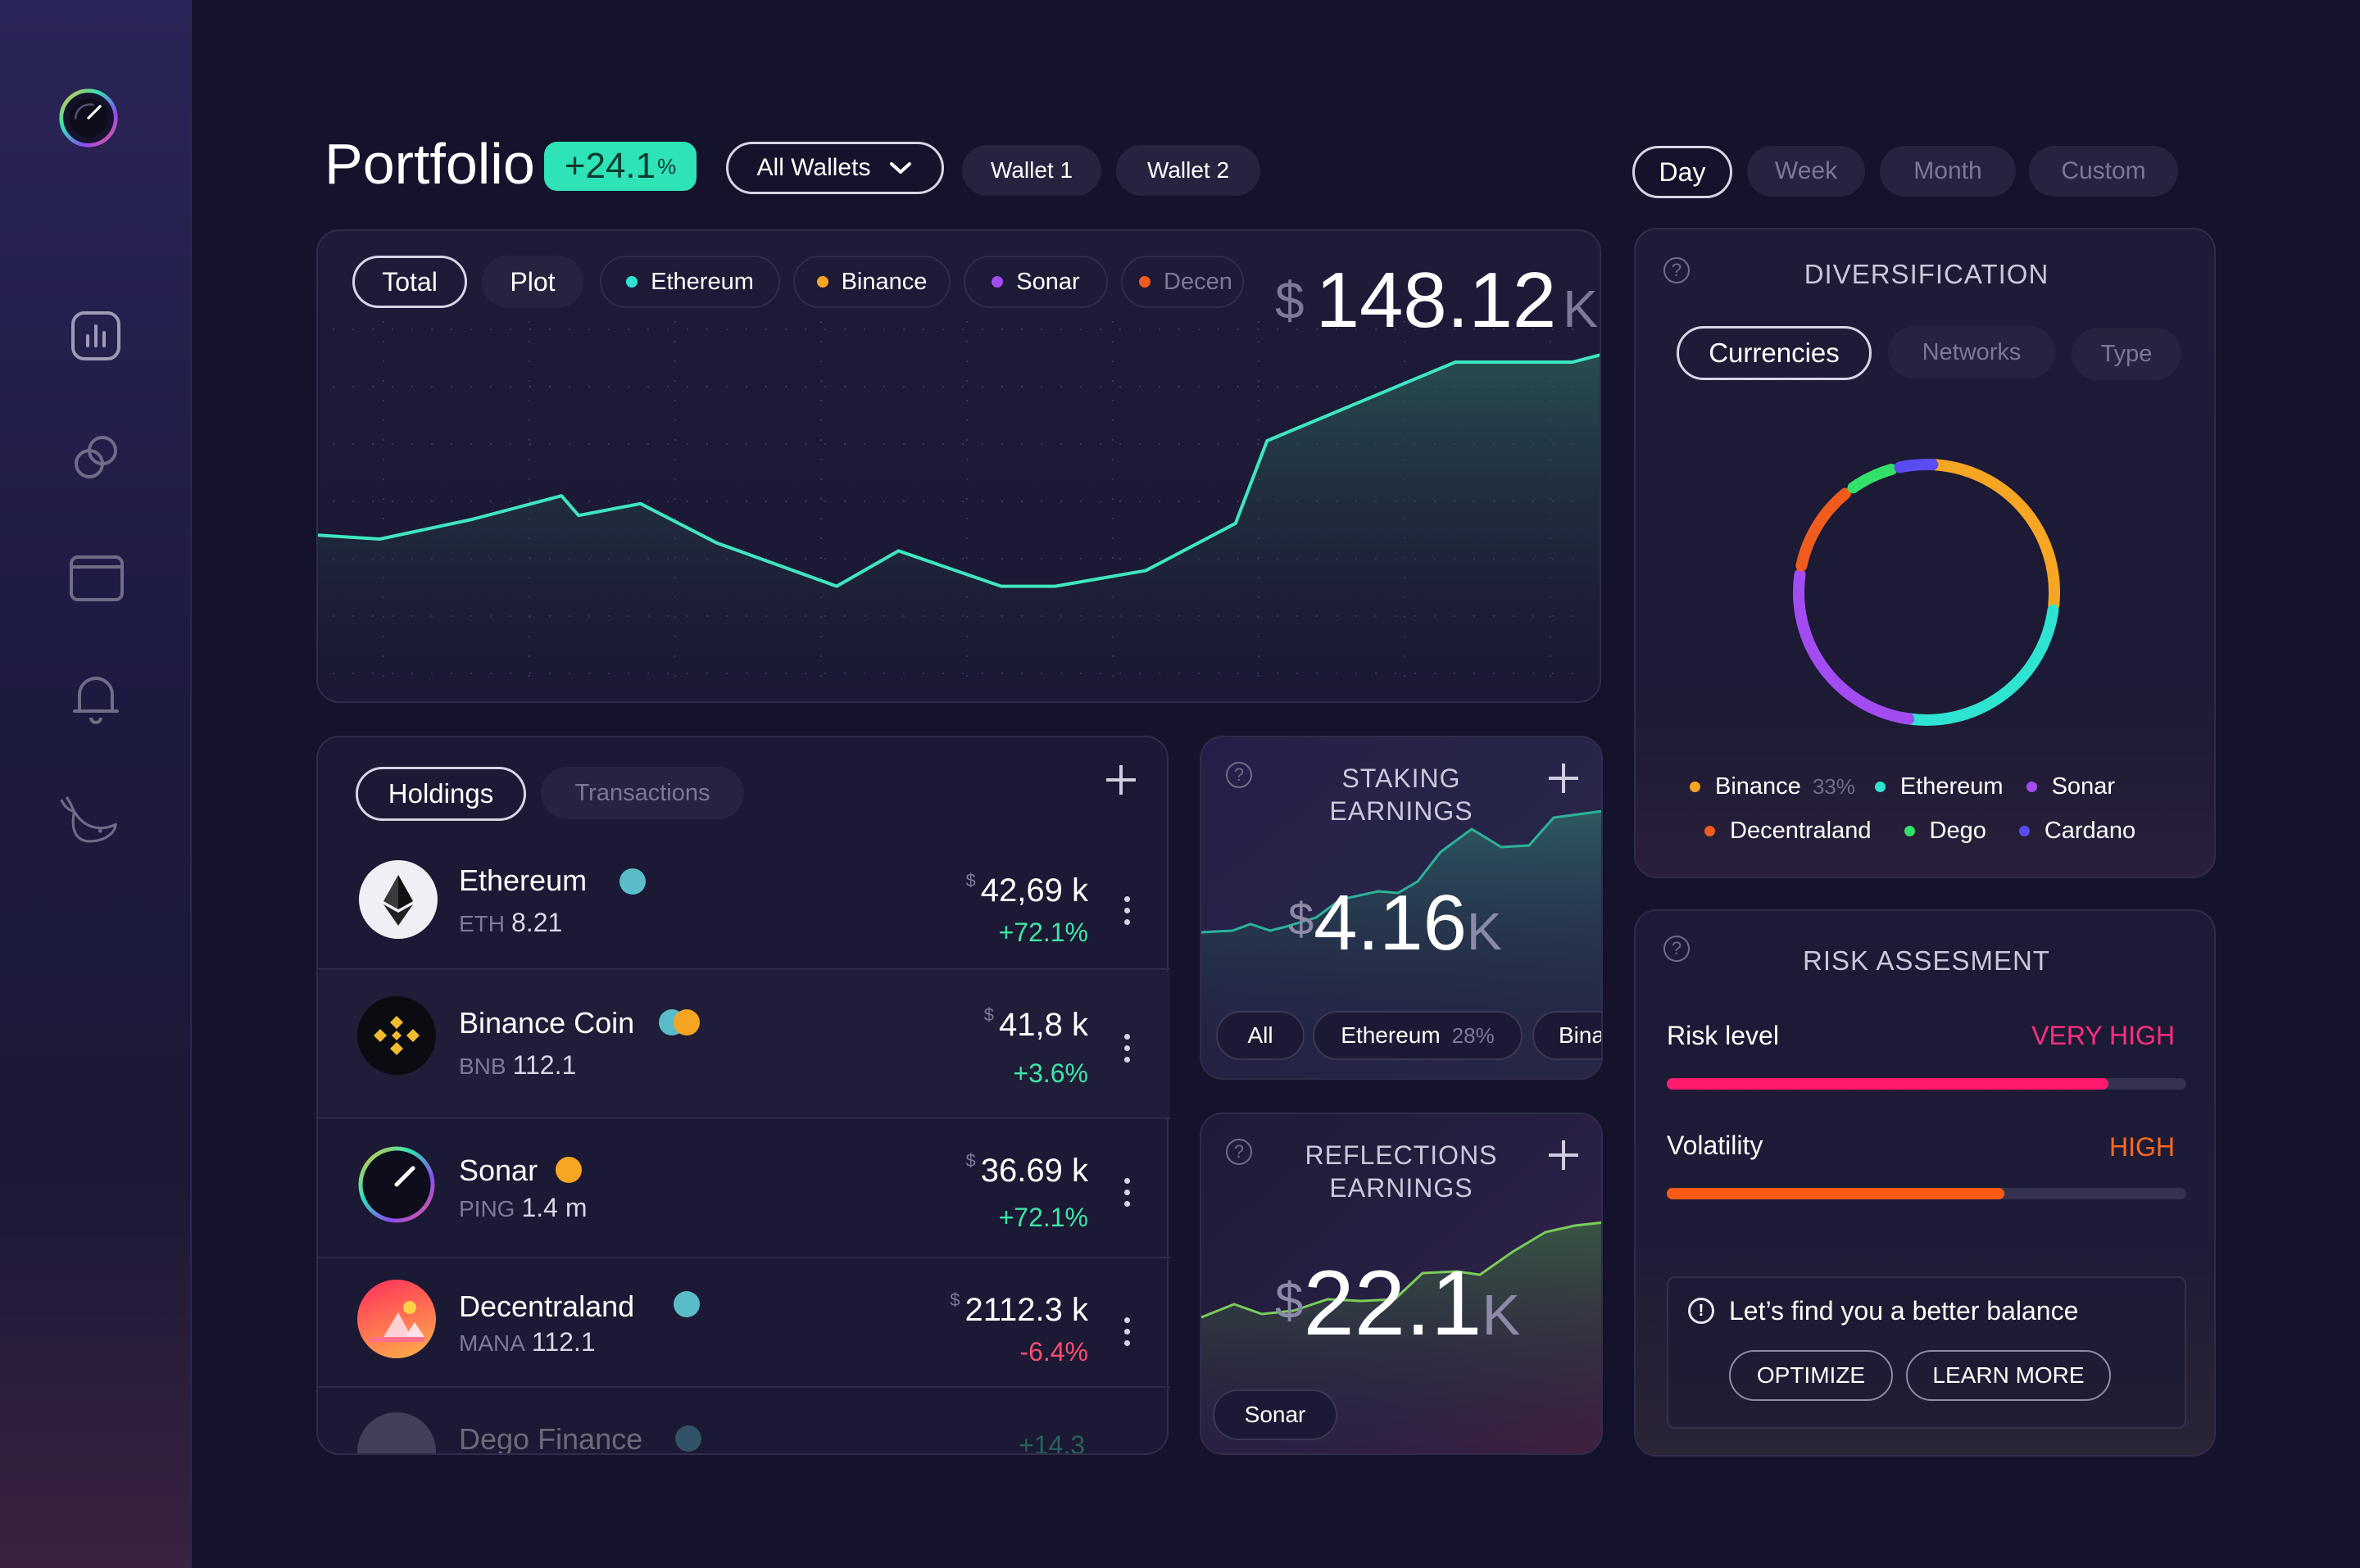  Describe the element at coordinates (1806, 171) in the screenshot. I see `range-week: Week` at that location.